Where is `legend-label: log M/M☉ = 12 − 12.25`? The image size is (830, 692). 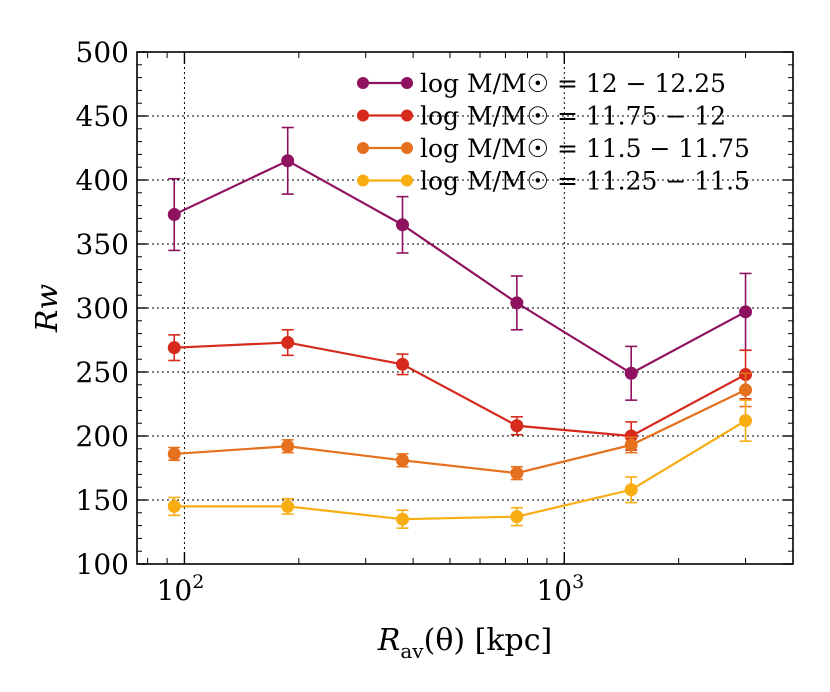
legend-label: log M/M☉ = 12 − 12.25 is located at coordinates (573, 83).